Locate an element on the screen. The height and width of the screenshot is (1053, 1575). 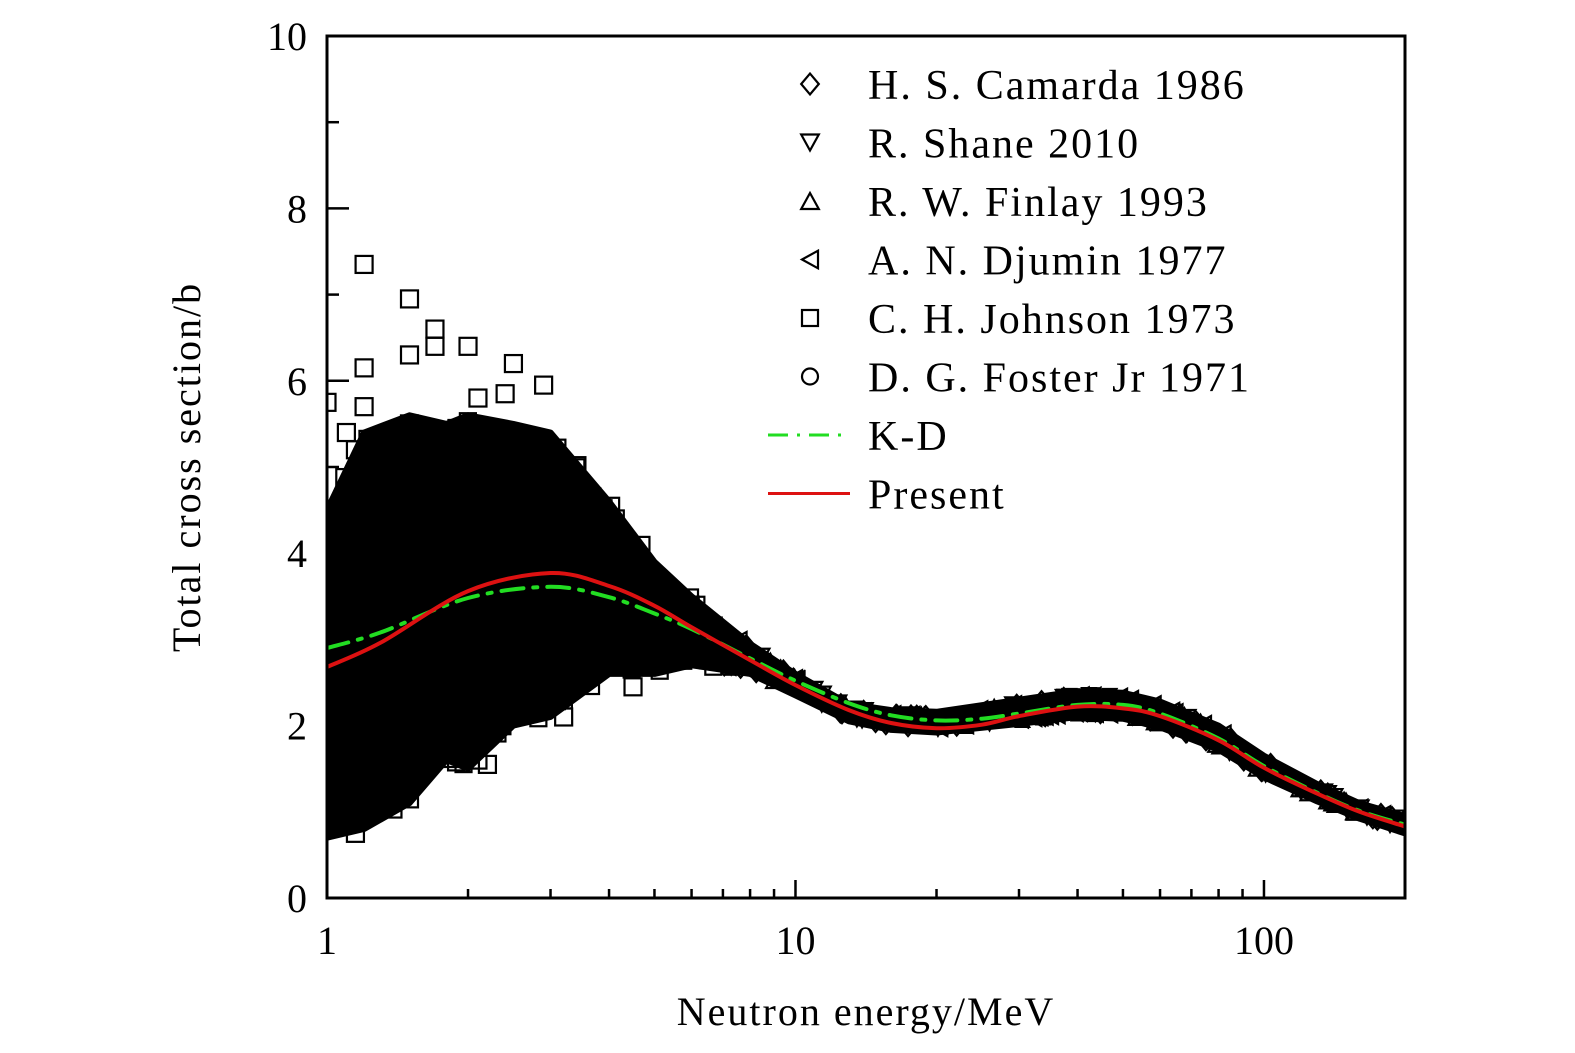
legend-item: C. H. Johnson 1973 is located at coordinates (1018, 320).